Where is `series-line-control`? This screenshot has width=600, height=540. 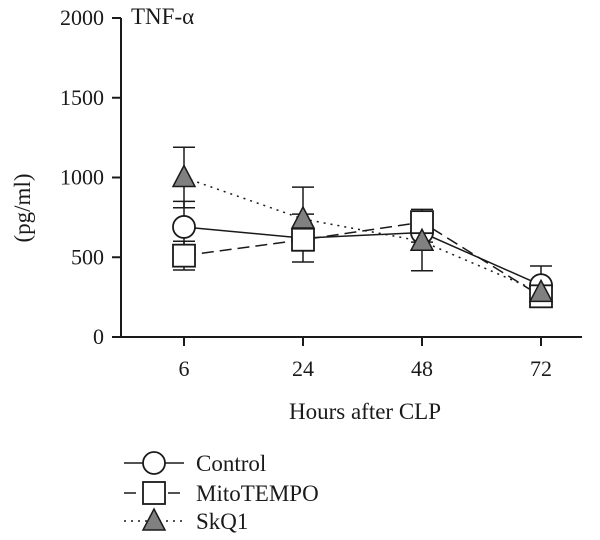 series-line-control is located at coordinates (362, 256).